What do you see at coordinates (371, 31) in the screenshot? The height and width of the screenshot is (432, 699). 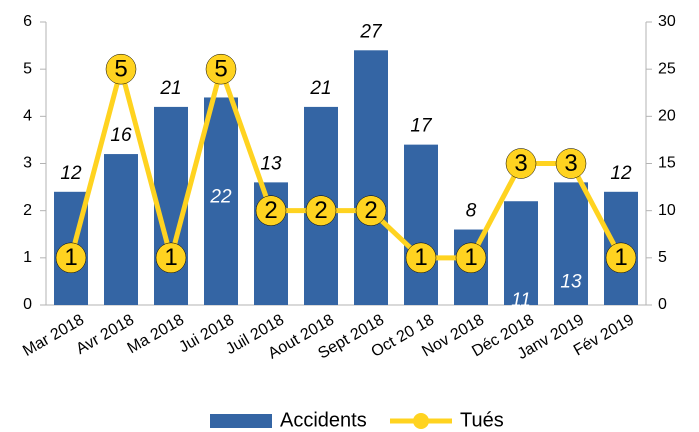 I see `value-label: 27` at bounding box center [371, 31].